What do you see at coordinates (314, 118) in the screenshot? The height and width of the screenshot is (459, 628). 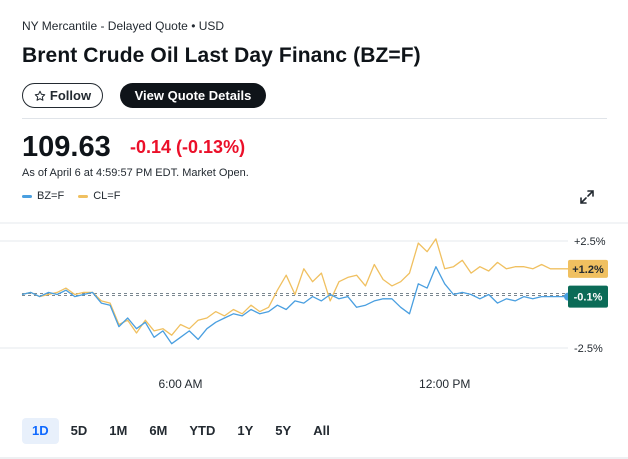 I see `header-divider` at bounding box center [314, 118].